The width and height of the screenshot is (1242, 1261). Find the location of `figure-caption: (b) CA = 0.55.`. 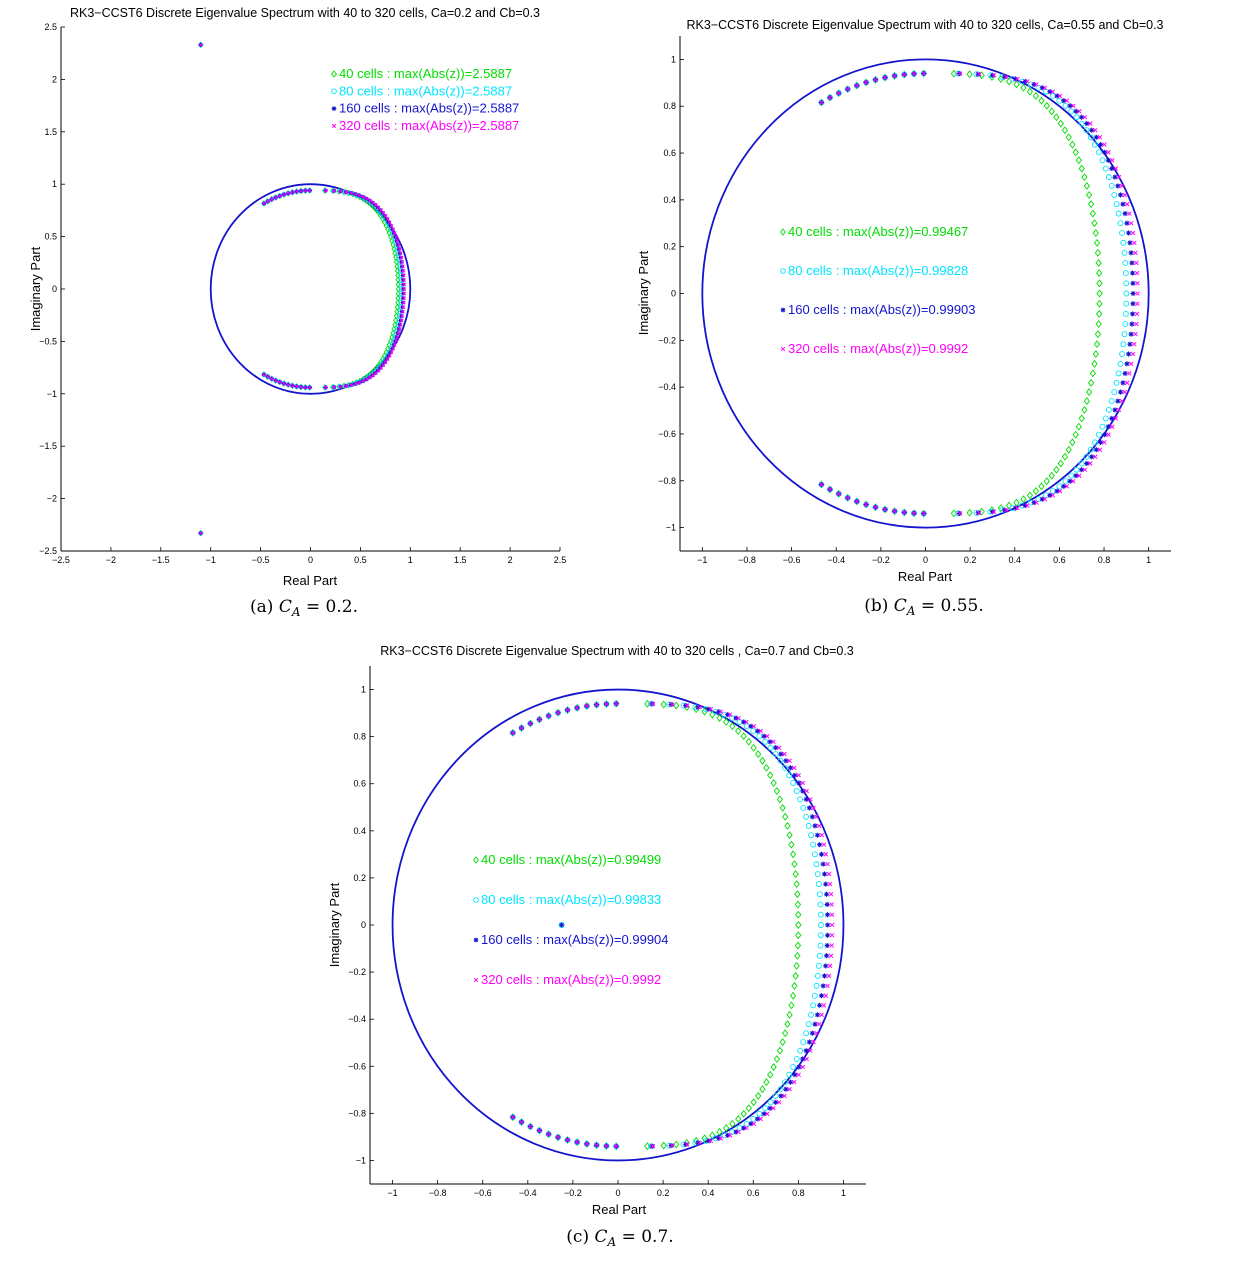

figure-caption: (b) CA = 0.55. is located at coordinates (924, 607).